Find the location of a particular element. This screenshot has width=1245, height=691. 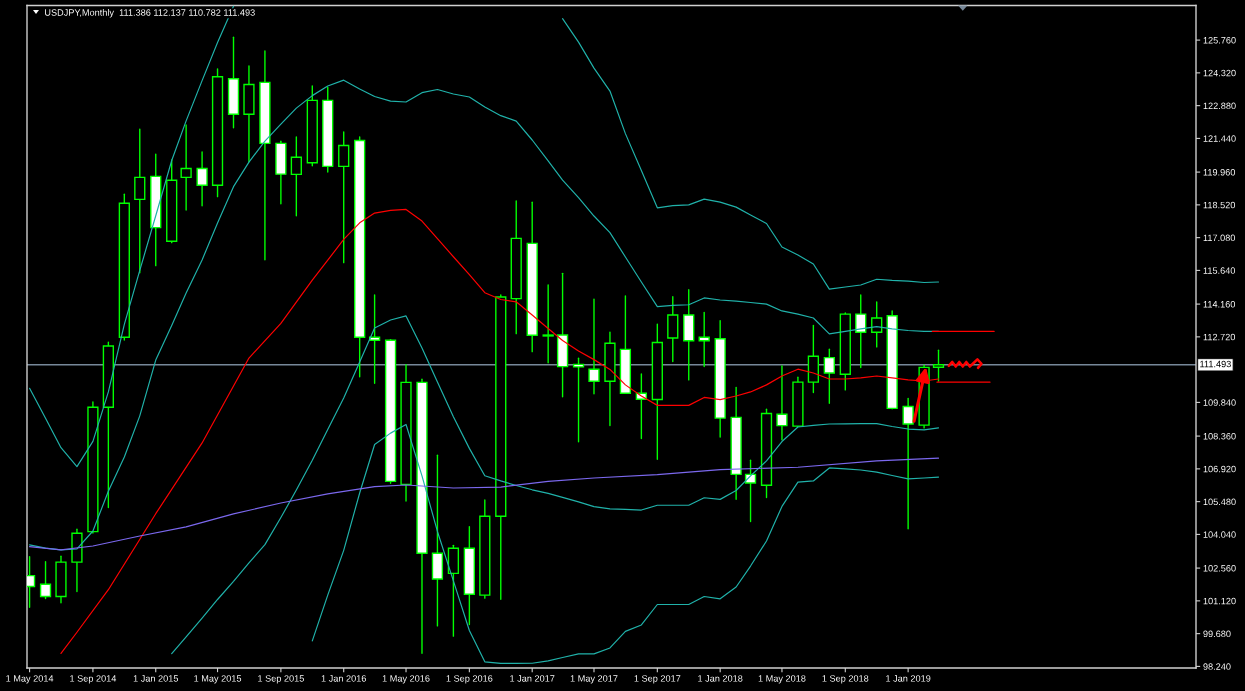

y-tick-label: 101.120 is located at coordinates (1219, 601).